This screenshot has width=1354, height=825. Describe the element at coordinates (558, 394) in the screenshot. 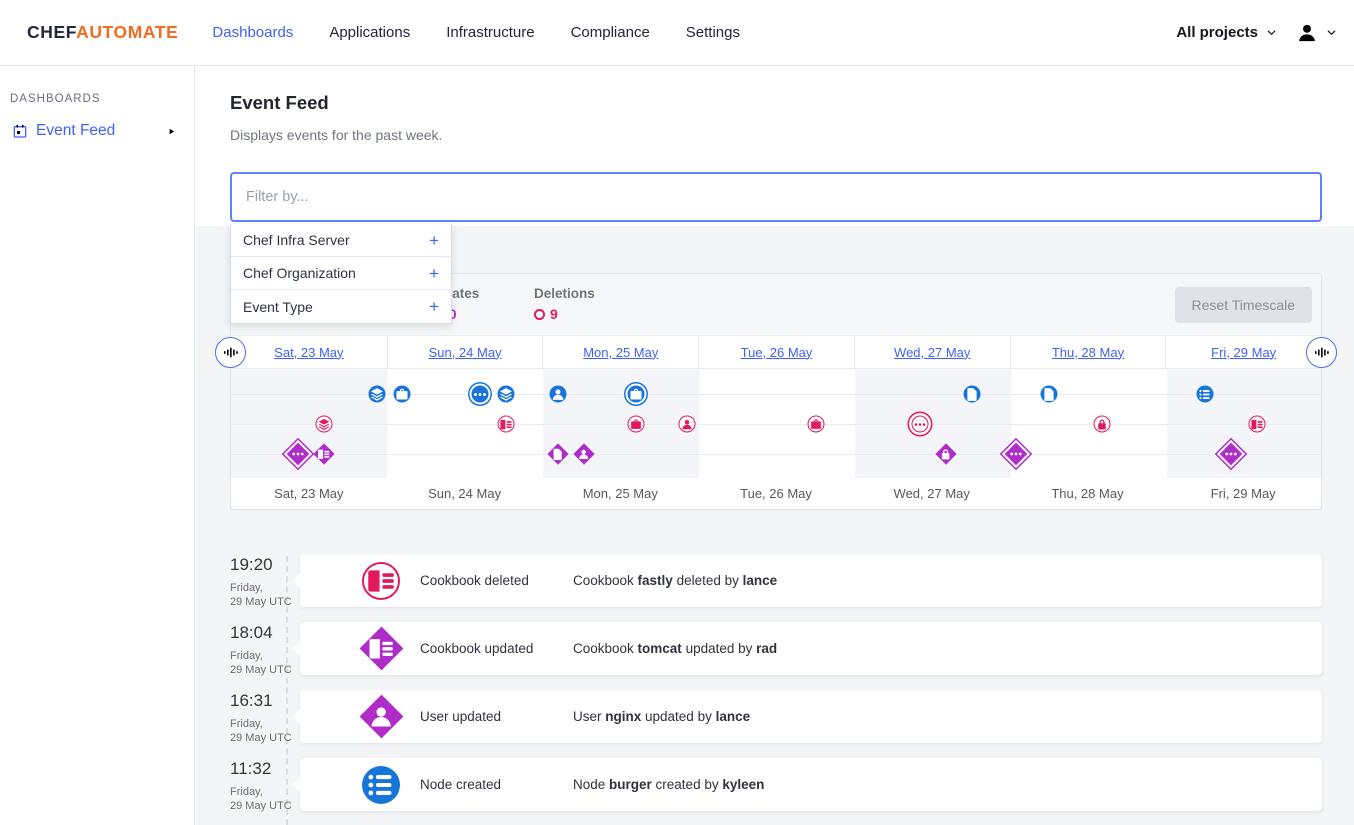

I see `event-marker-created-person` at that location.